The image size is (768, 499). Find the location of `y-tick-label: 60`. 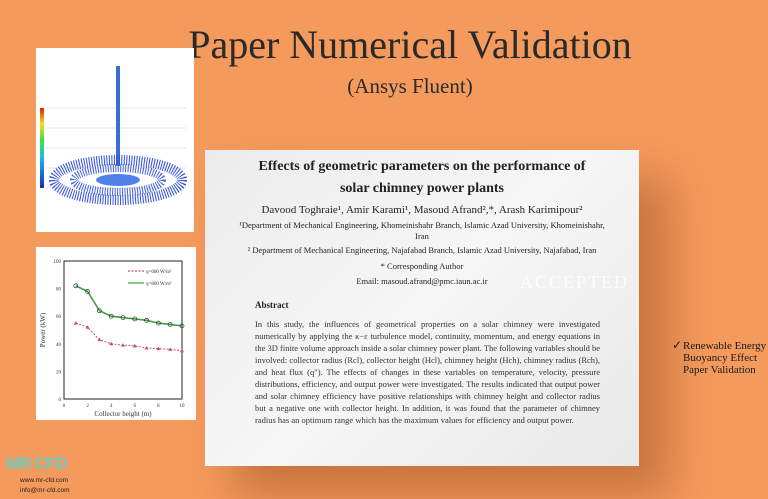

y-tick-label: 60 is located at coordinates (59, 317).